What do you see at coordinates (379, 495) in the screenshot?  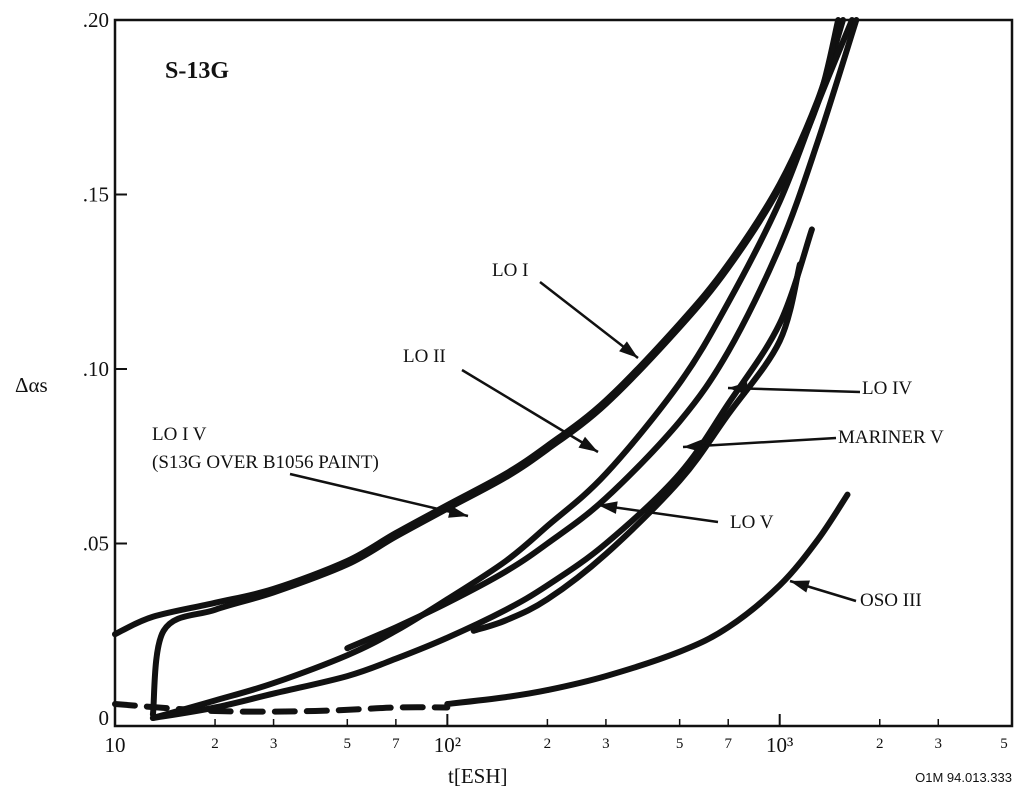 I see `arrow-shaft-lo4-paint` at bounding box center [379, 495].